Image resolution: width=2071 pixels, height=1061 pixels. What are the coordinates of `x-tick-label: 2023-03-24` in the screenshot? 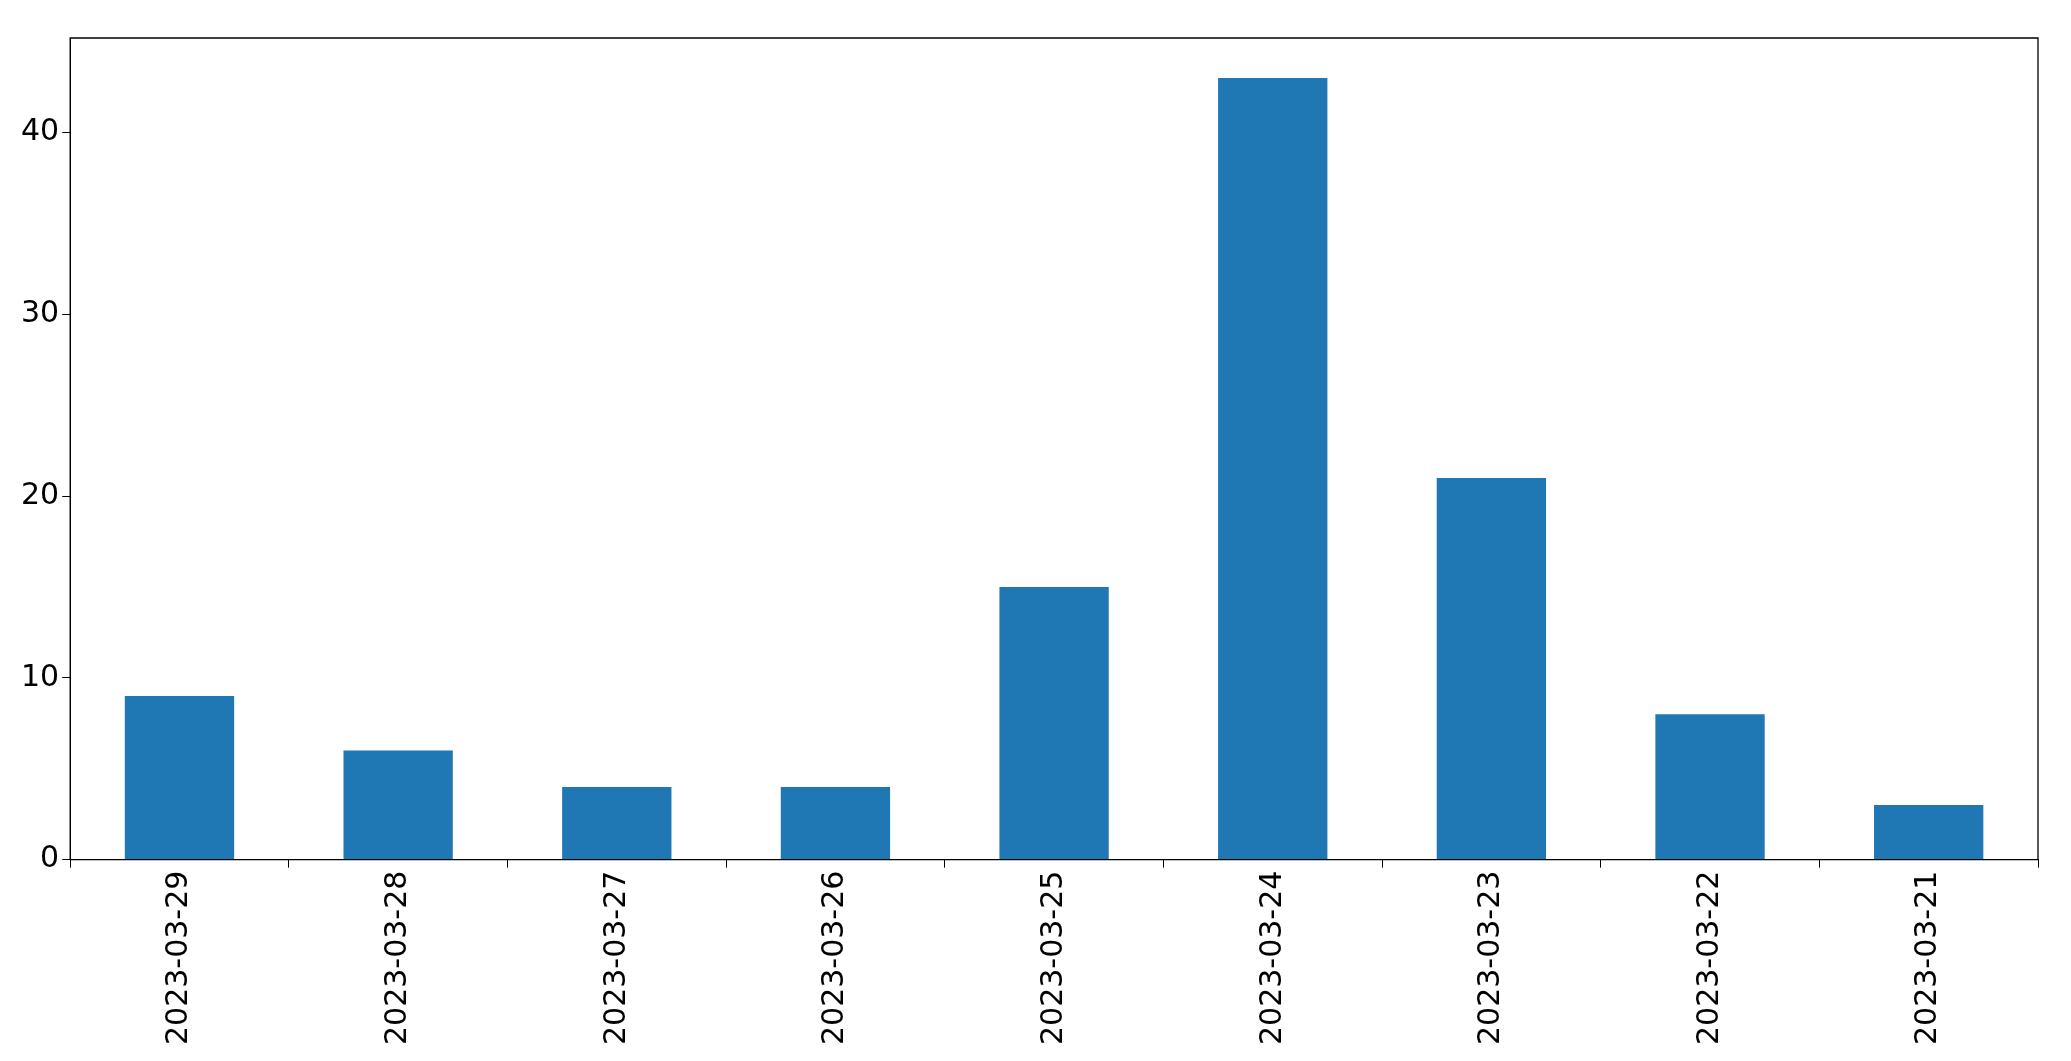 It's located at (1270, 958).